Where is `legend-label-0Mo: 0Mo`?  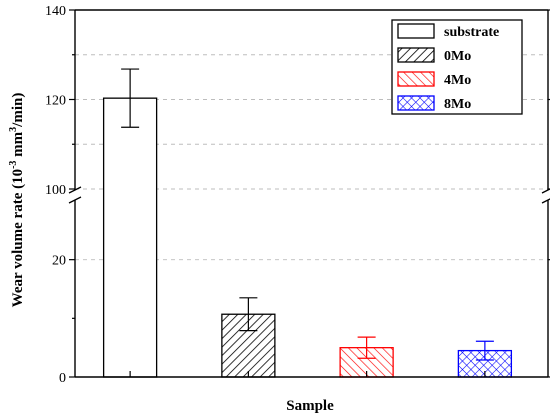
legend-label-0Mo: 0Mo is located at coordinates (457, 56).